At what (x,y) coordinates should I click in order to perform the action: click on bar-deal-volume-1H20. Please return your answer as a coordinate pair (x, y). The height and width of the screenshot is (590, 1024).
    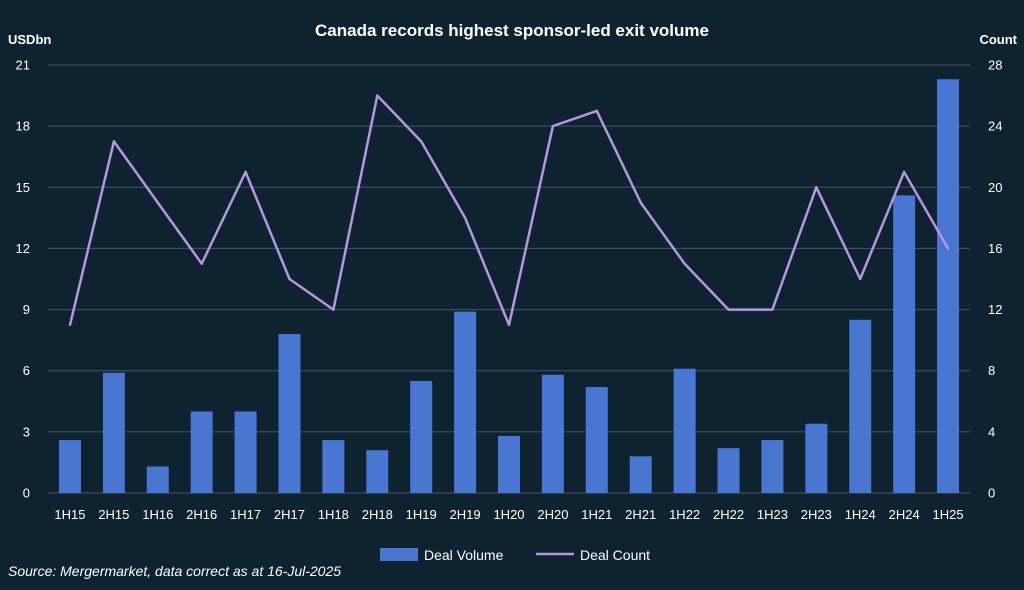
    Looking at the image, I should click on (509, 464).